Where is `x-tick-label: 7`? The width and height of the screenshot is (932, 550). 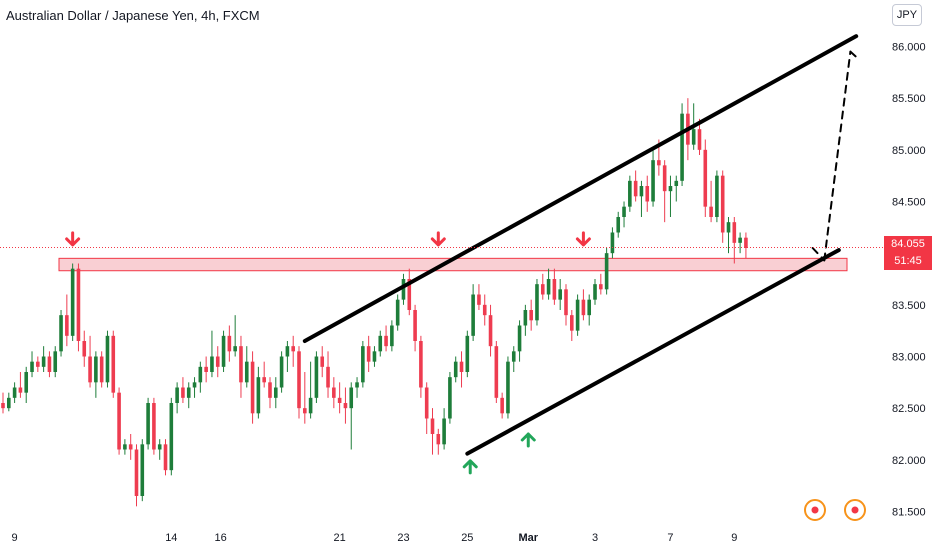 x-tick-label: 7 is located at coordinates (670, 538).